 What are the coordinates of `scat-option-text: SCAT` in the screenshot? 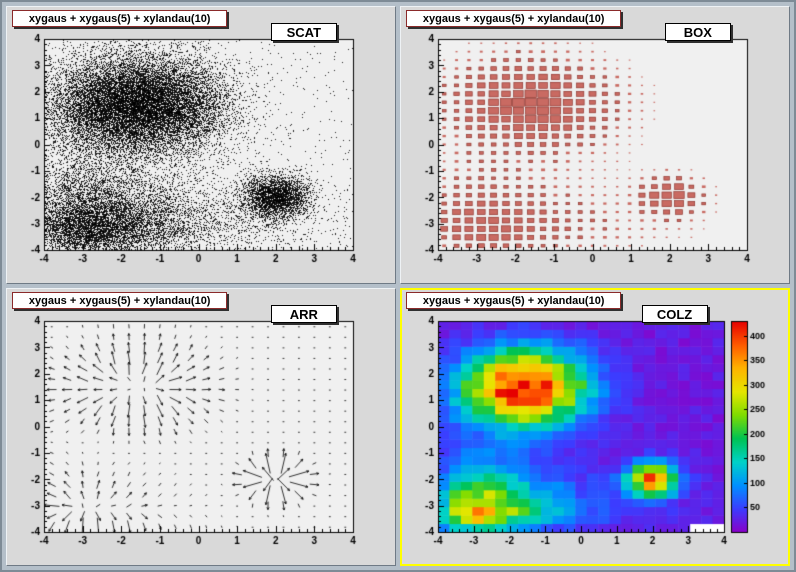 It's located at (304, 32).